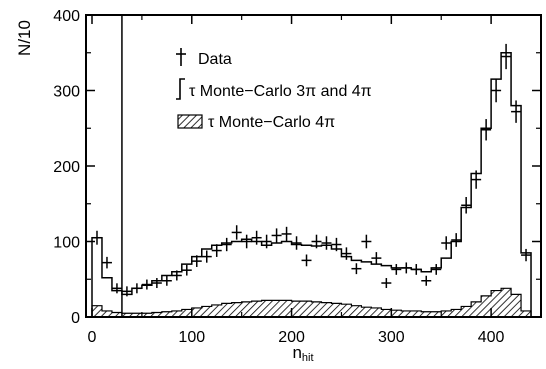  What do you see at coordinates (180, 89) in the screenshot?
I see `legend-key-mc-total` at bounding box center [180, 89].